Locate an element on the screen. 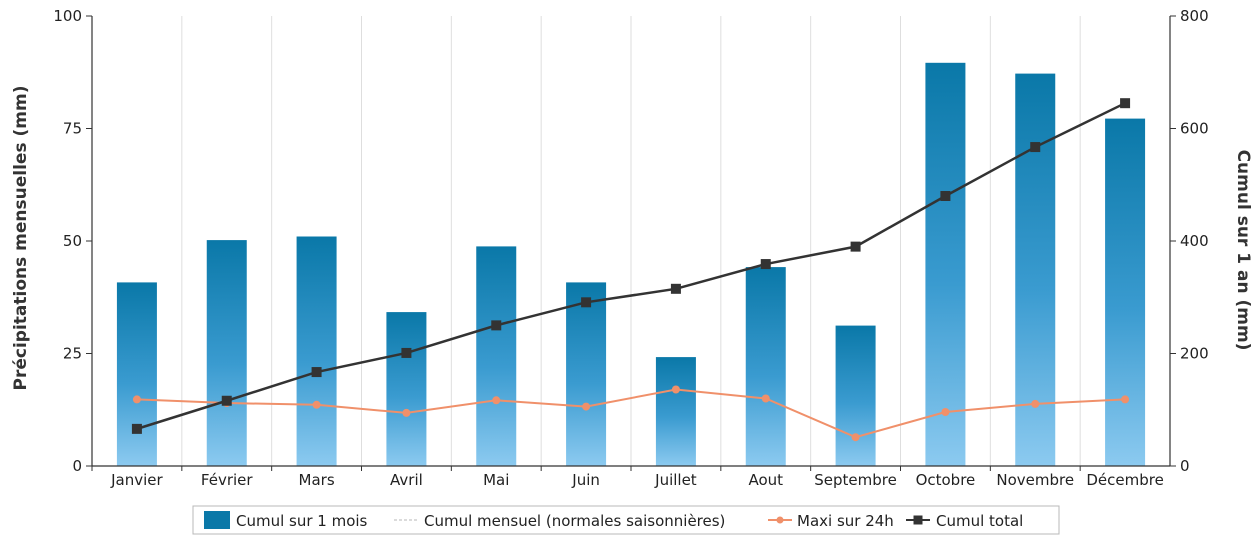 The image size is (1257, 538). x-tick-label: Janvier is located at coordinates (136, 480).